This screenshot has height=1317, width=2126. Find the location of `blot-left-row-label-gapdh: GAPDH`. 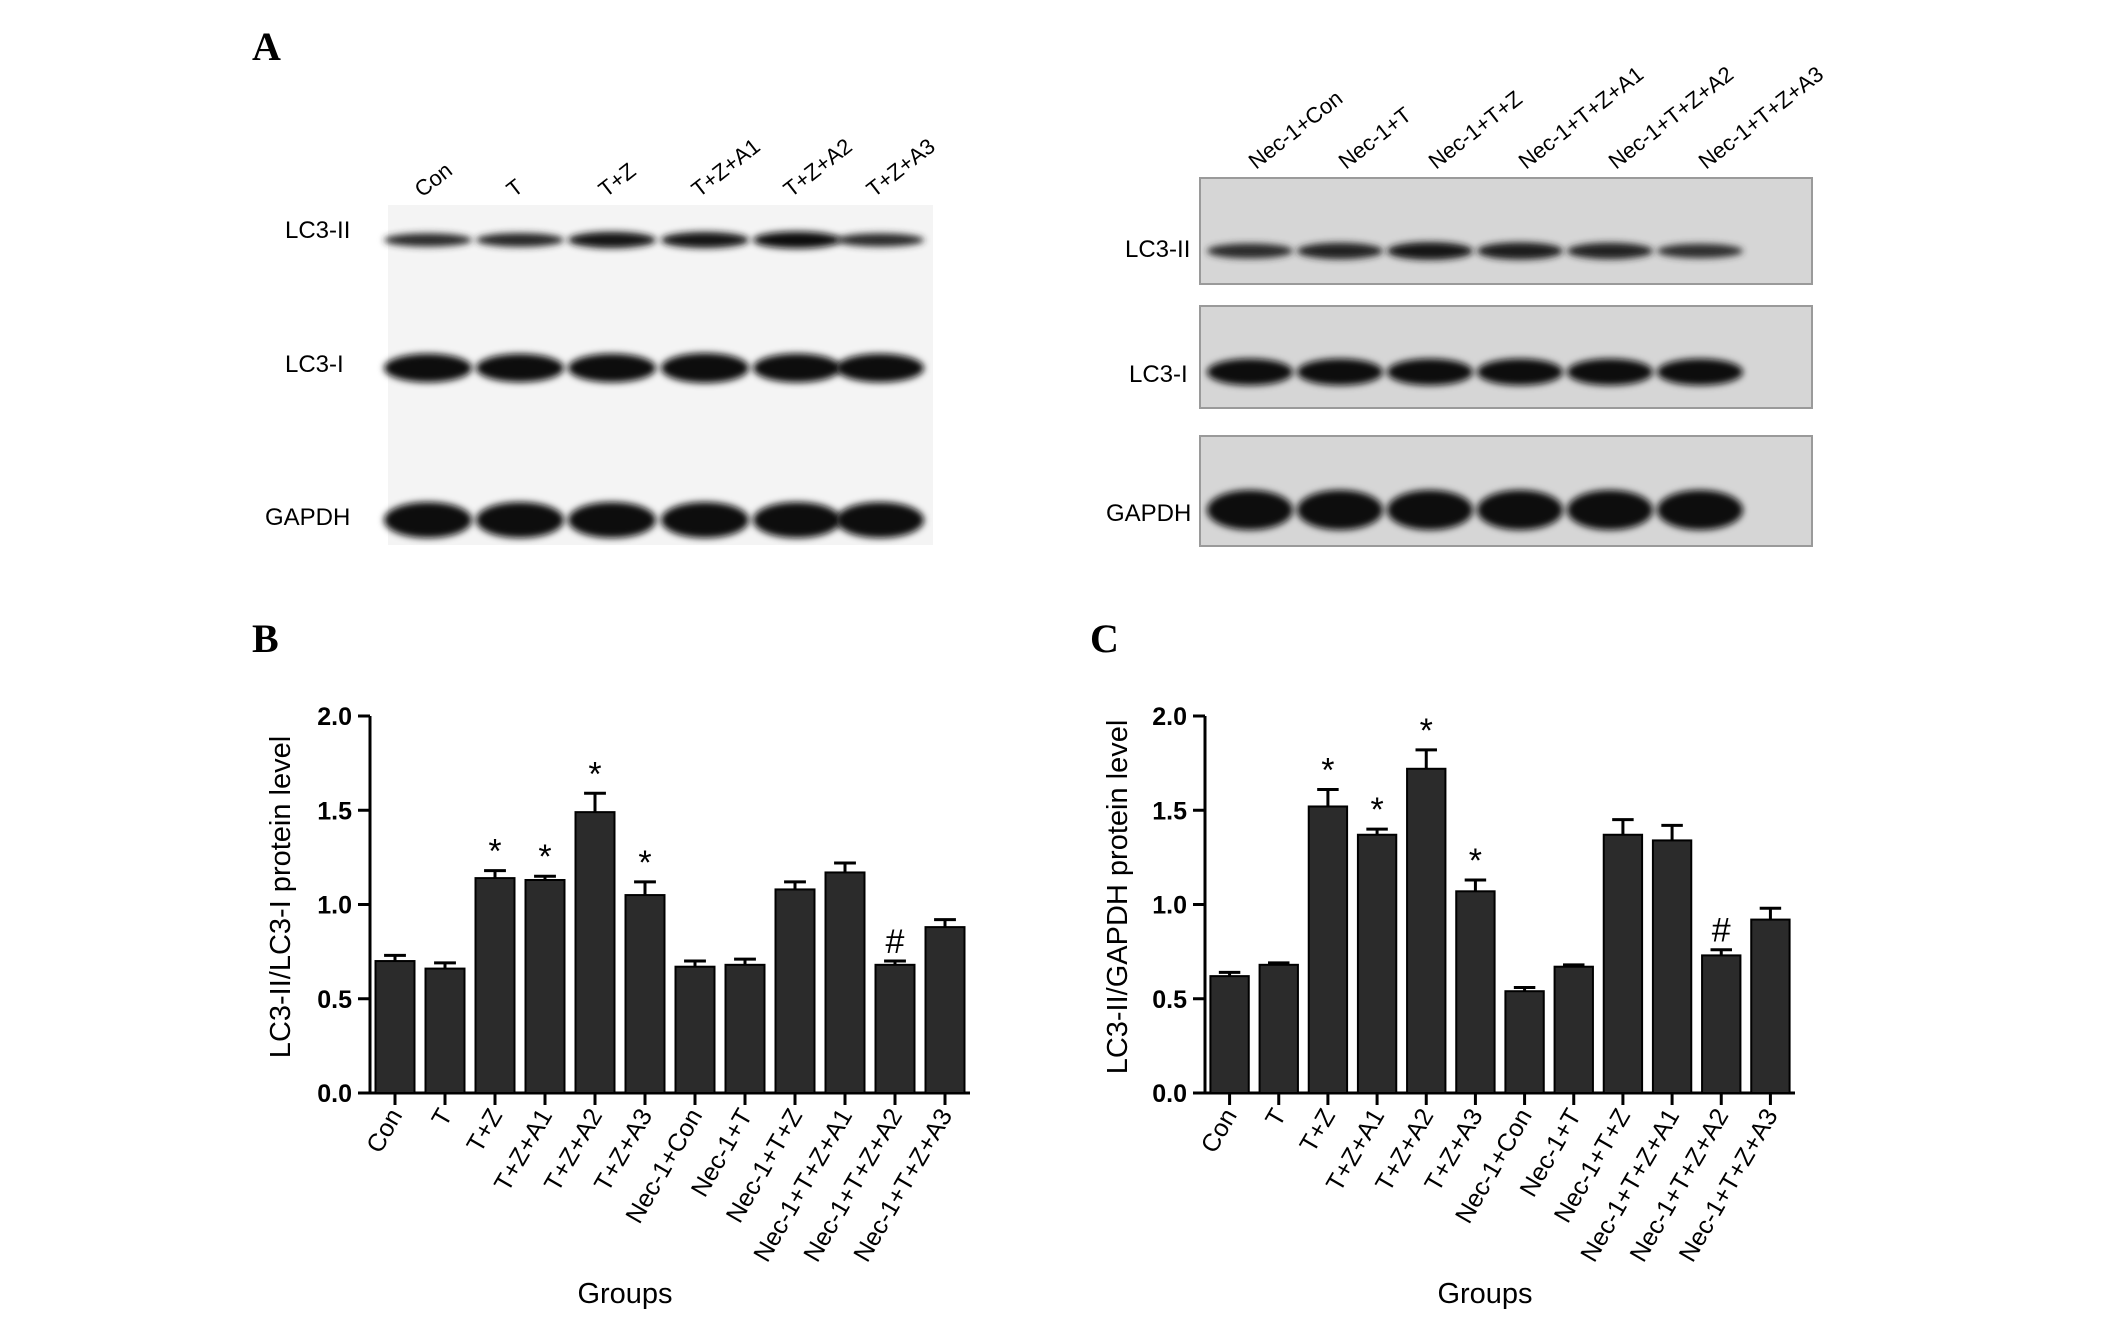

blot-left-row-label-gapdh: GAPDH is located at coordinates (307, 517).